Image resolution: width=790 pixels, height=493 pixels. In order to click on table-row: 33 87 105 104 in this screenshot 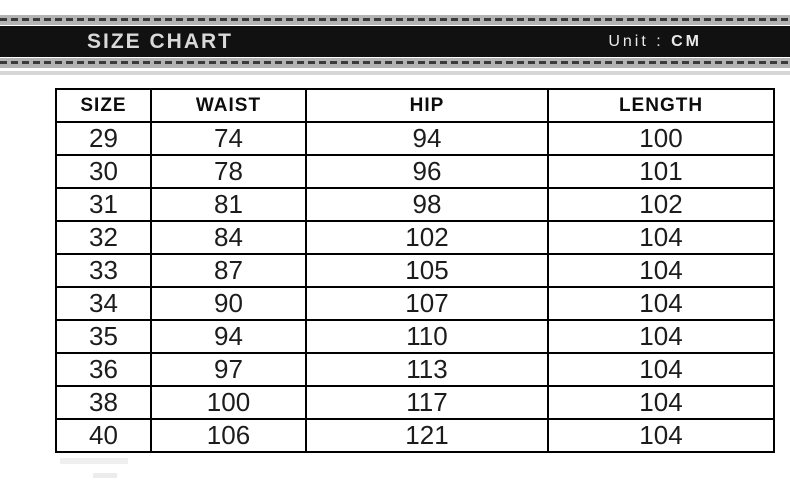, I will do `click(415, 270)`.